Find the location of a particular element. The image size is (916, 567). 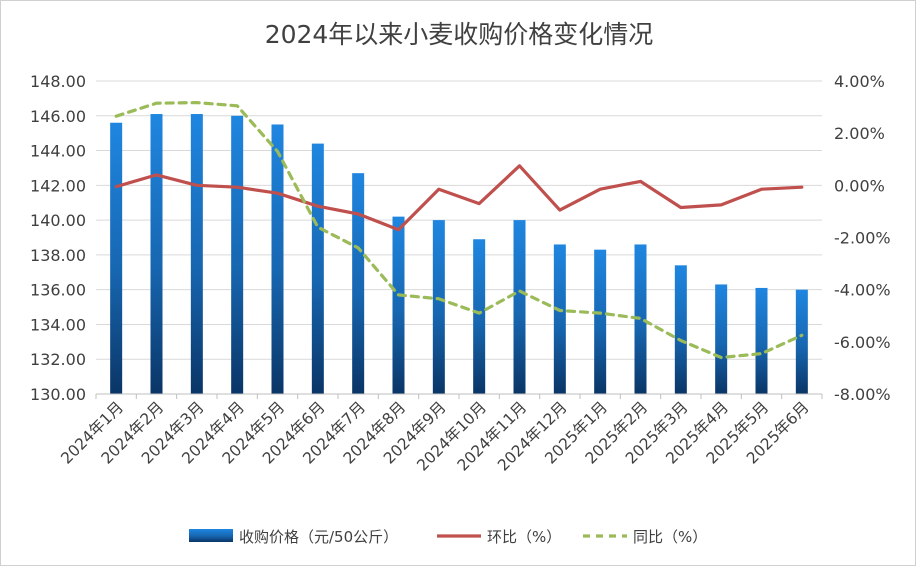

y-left-tick-label: 140.00 is located at coordinates (58, 220).